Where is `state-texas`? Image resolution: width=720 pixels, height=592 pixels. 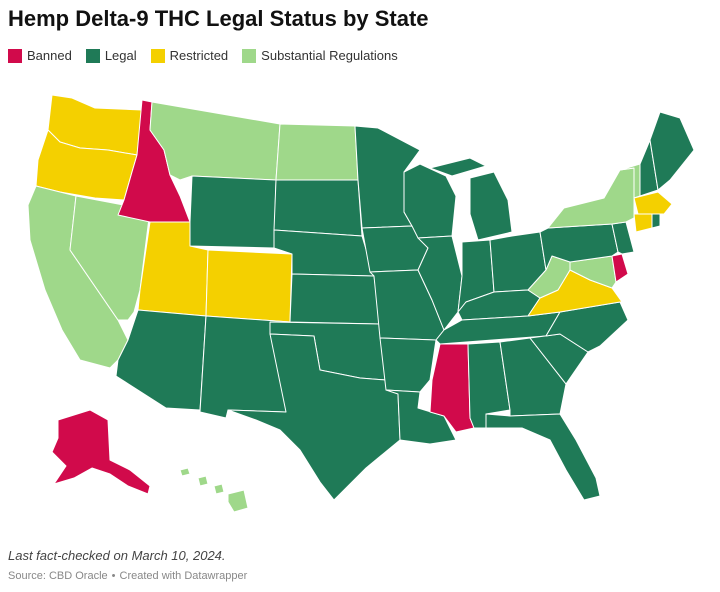
state-texas is located at coordinates (314, 417).